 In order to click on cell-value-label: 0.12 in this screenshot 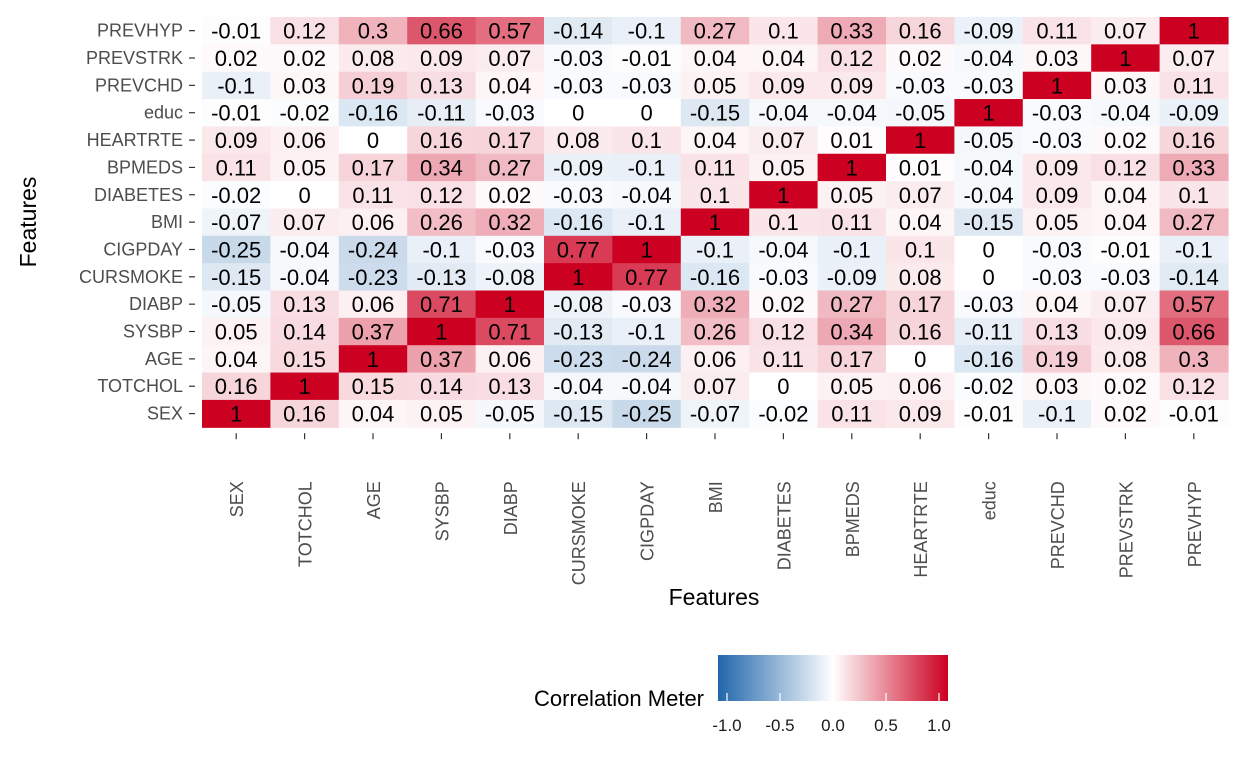, I will do `click(783, 332)`.